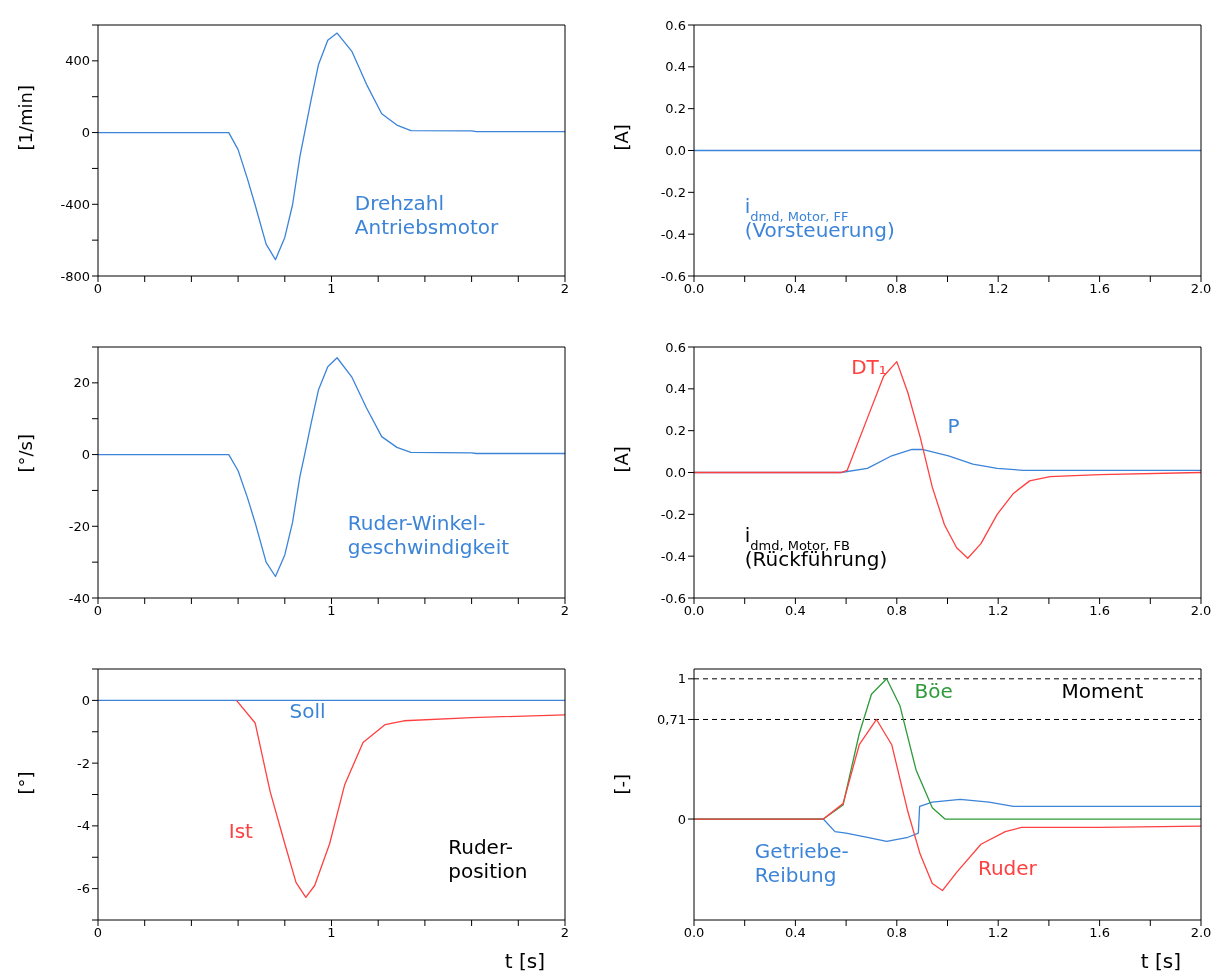 Image resolution: width=1232 pixels, height=979 pixels. I want to click on y-tick-label: -20, so click(79, 526).